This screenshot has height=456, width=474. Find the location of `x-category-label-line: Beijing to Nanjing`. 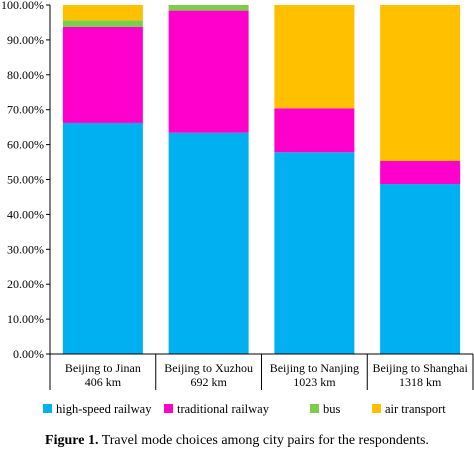

x-category-label-line: Beijing to Nanjing is located at coordinates (314, 368).